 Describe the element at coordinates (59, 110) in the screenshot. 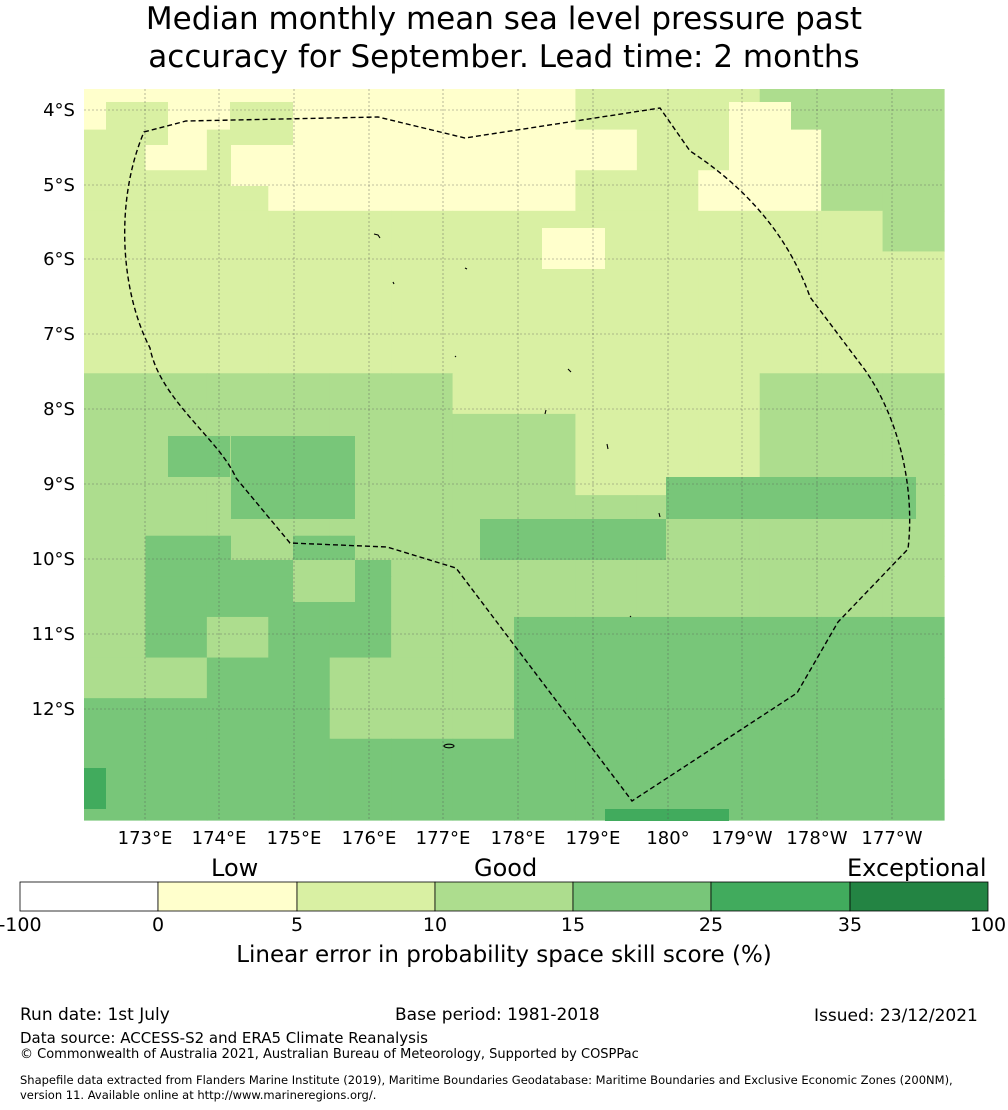

I see `lat-label: 4°S` at that location.